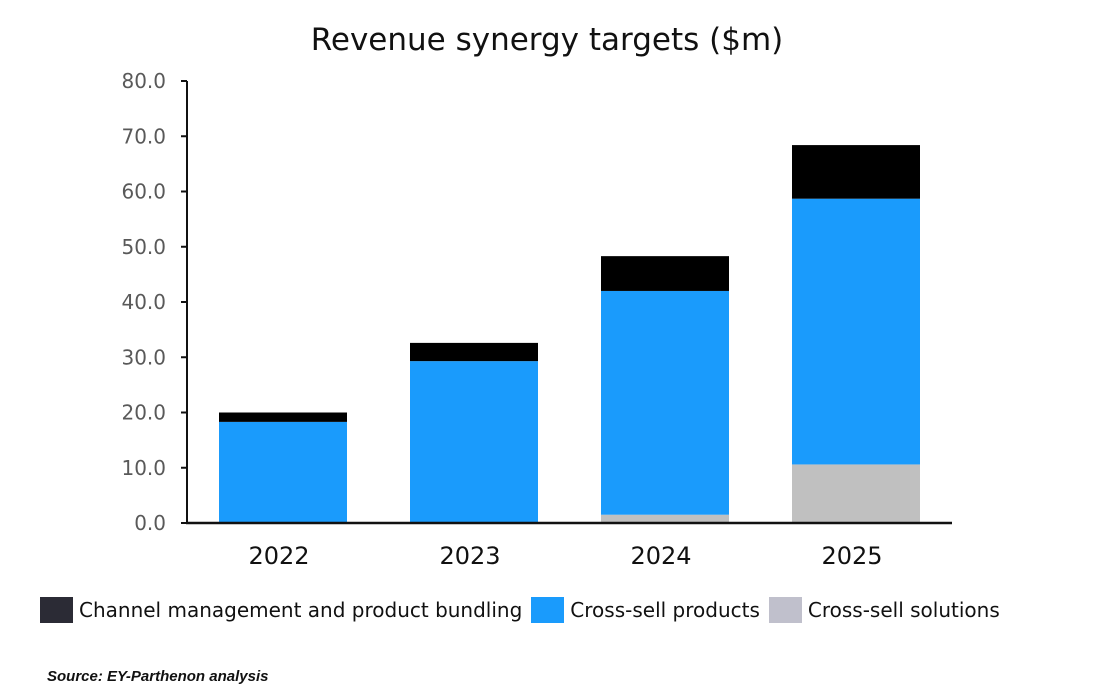 This screenshot has height=694, width=1094. I want to click on y-tick-label: 70.0, so click(143, 136).